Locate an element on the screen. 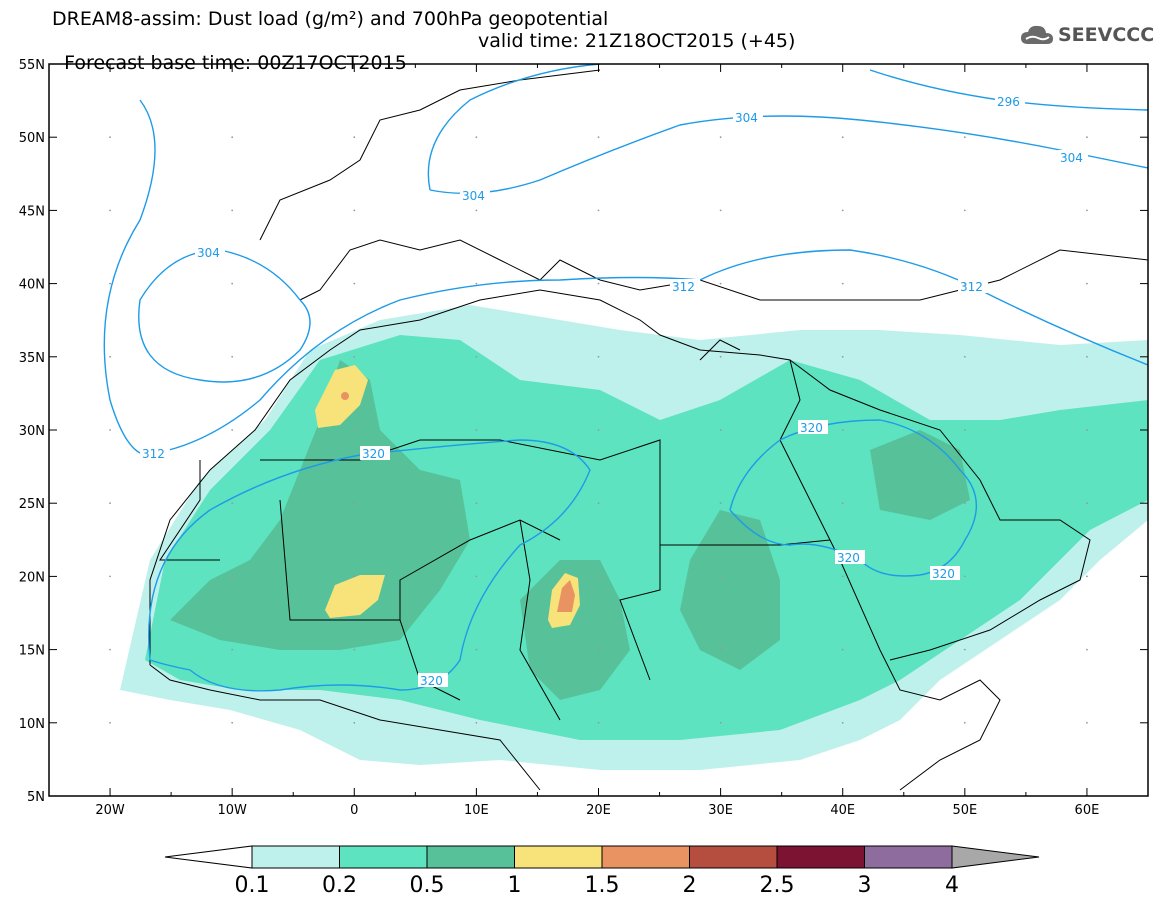 Image resolution: width=1165 pixels, height=907 pixels. colorbar-under-triangle is located at coordinates (208, 857).